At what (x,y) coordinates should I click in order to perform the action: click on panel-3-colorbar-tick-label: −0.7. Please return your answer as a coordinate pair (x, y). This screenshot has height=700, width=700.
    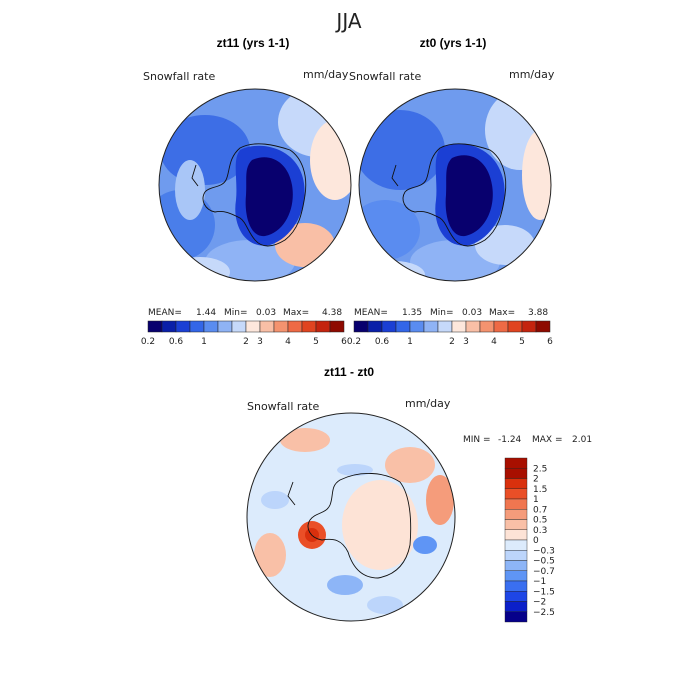
    Looking at the image, I should click on (544, 572).